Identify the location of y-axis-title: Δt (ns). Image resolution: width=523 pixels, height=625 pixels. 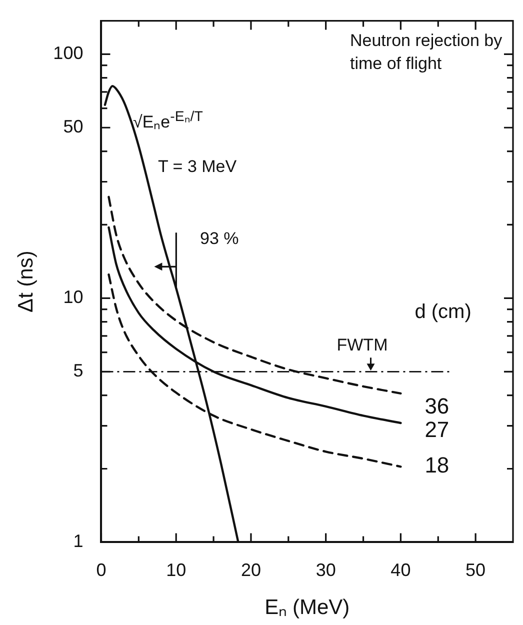
(26, 281).